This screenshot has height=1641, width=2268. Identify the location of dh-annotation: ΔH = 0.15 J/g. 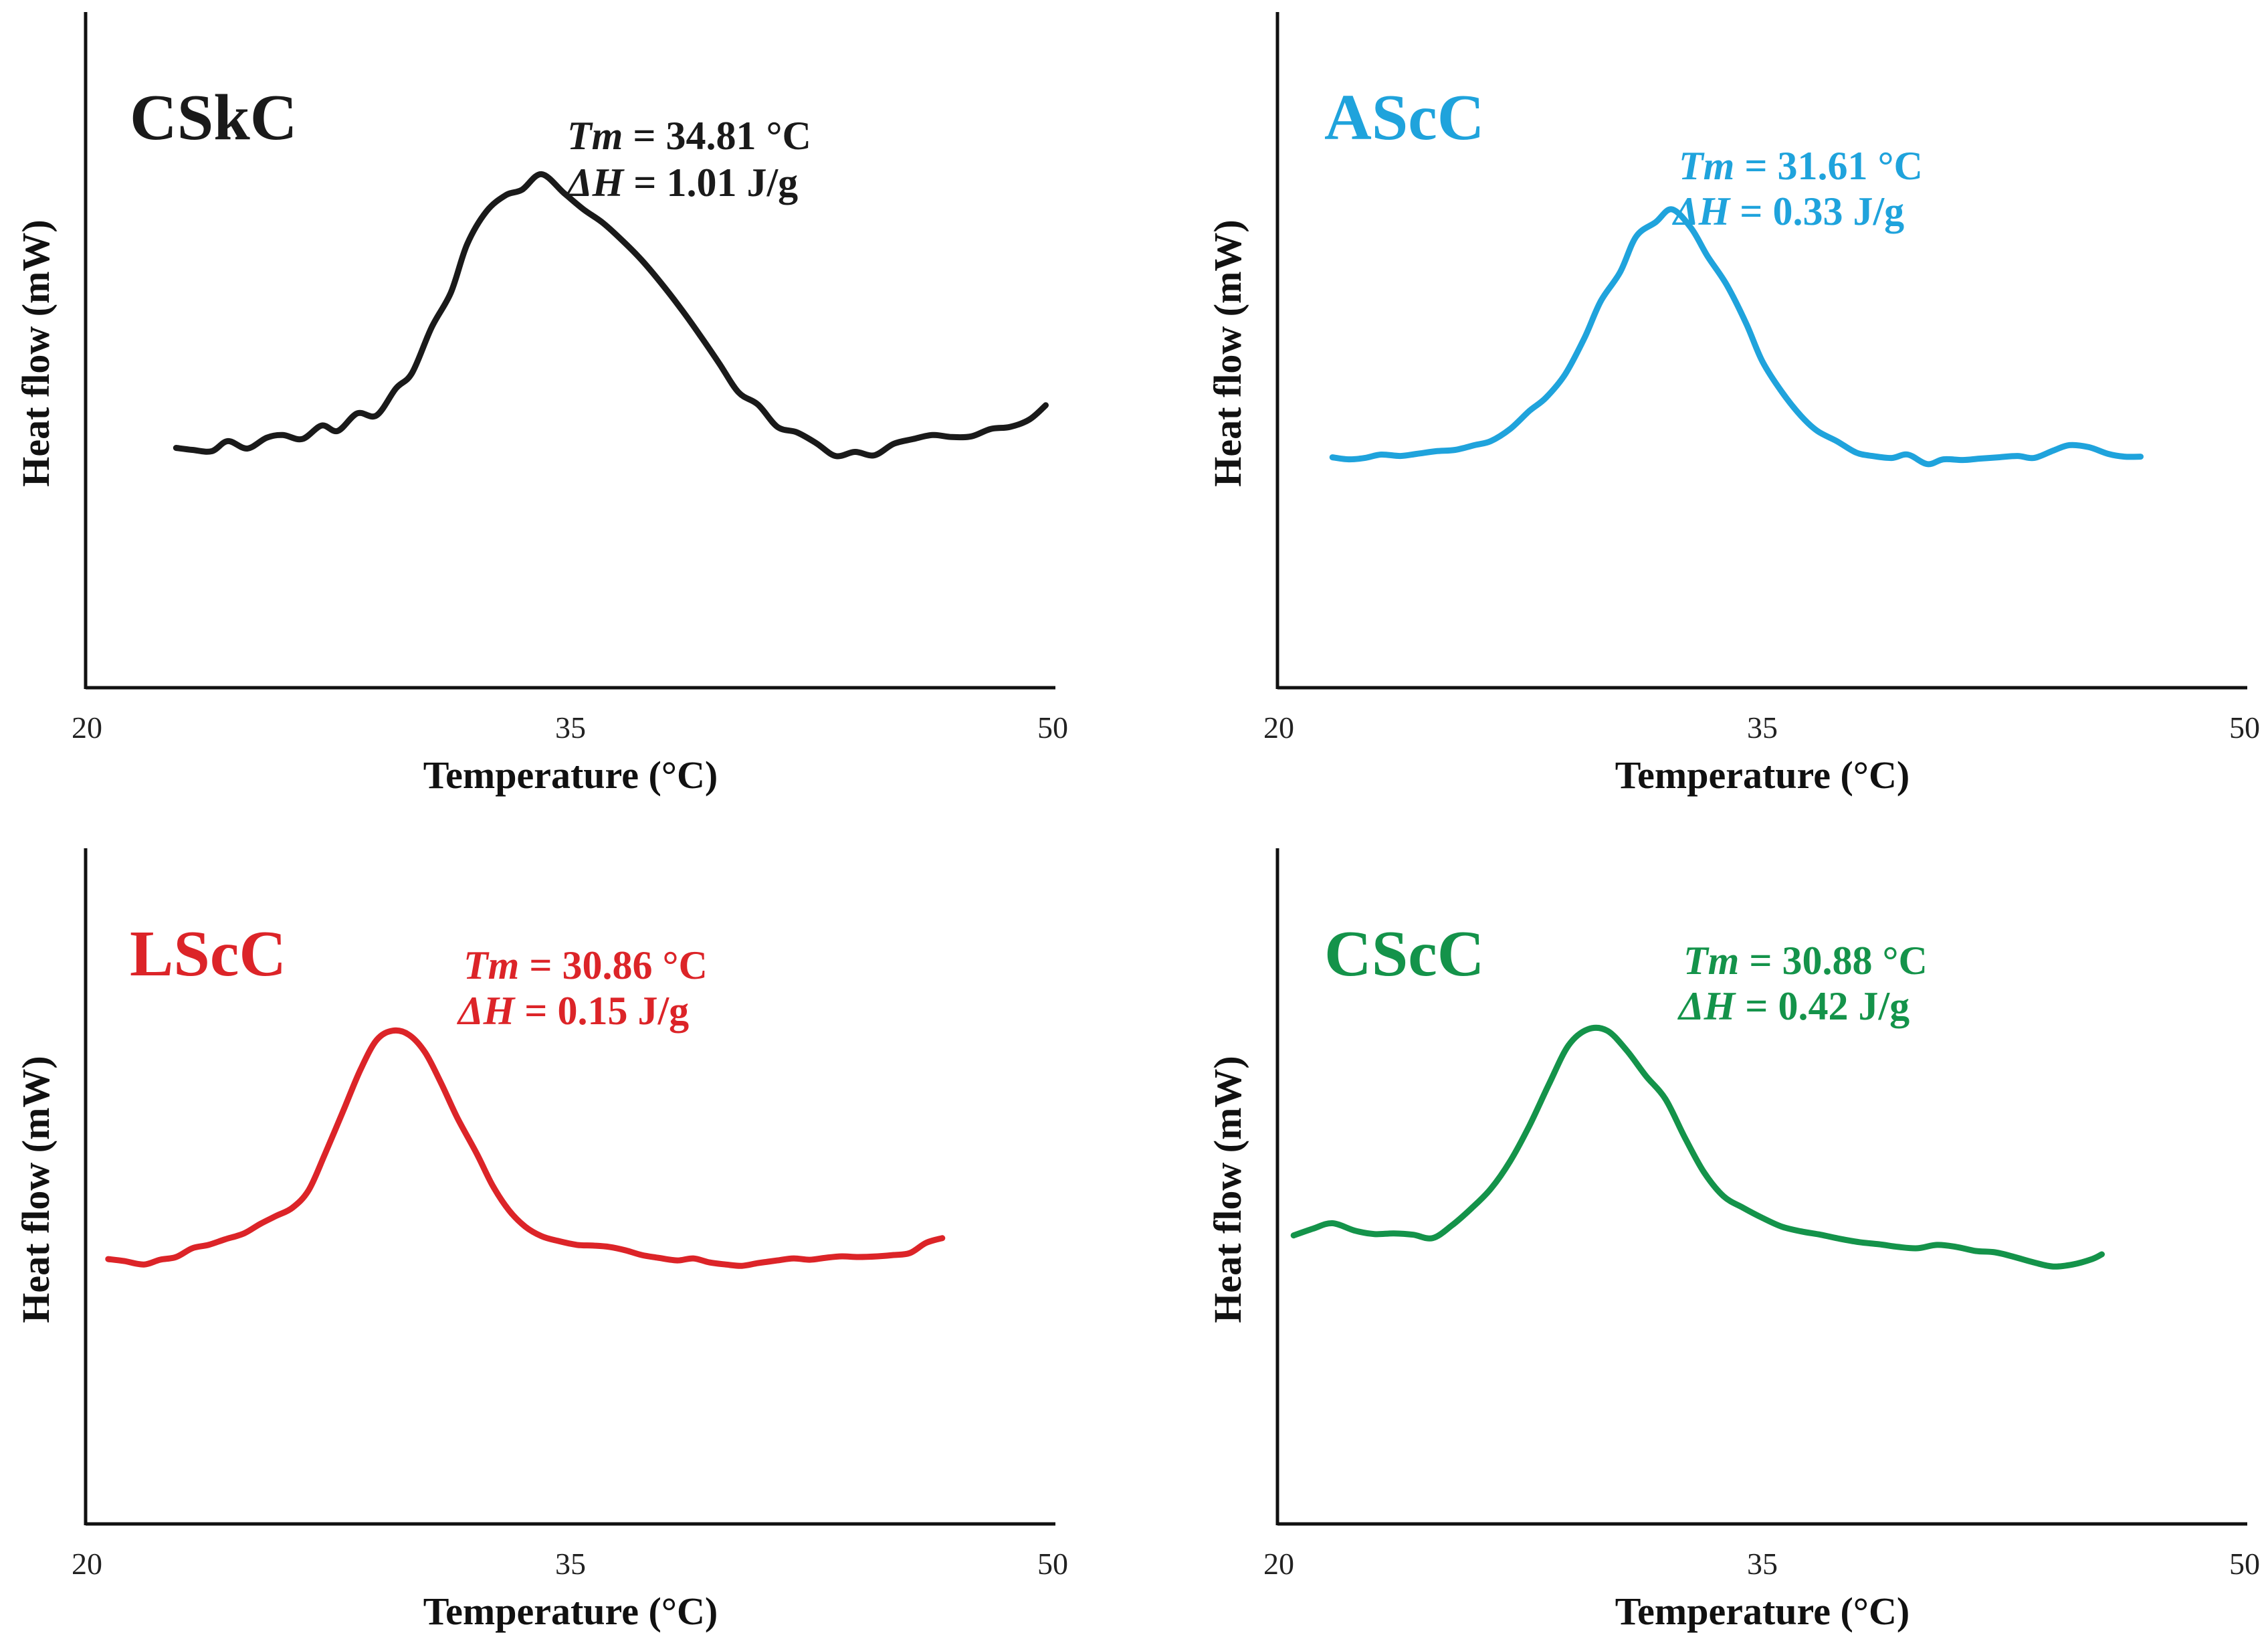
(573, 1011).